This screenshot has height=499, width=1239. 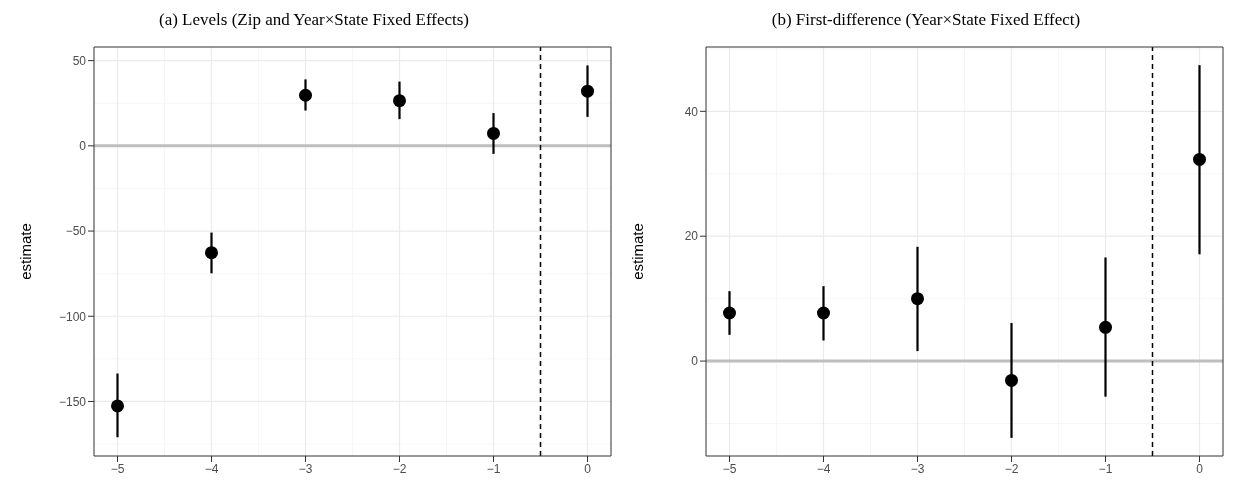 I want to click on y-tick-label: 50, so click(x=79, y=60).